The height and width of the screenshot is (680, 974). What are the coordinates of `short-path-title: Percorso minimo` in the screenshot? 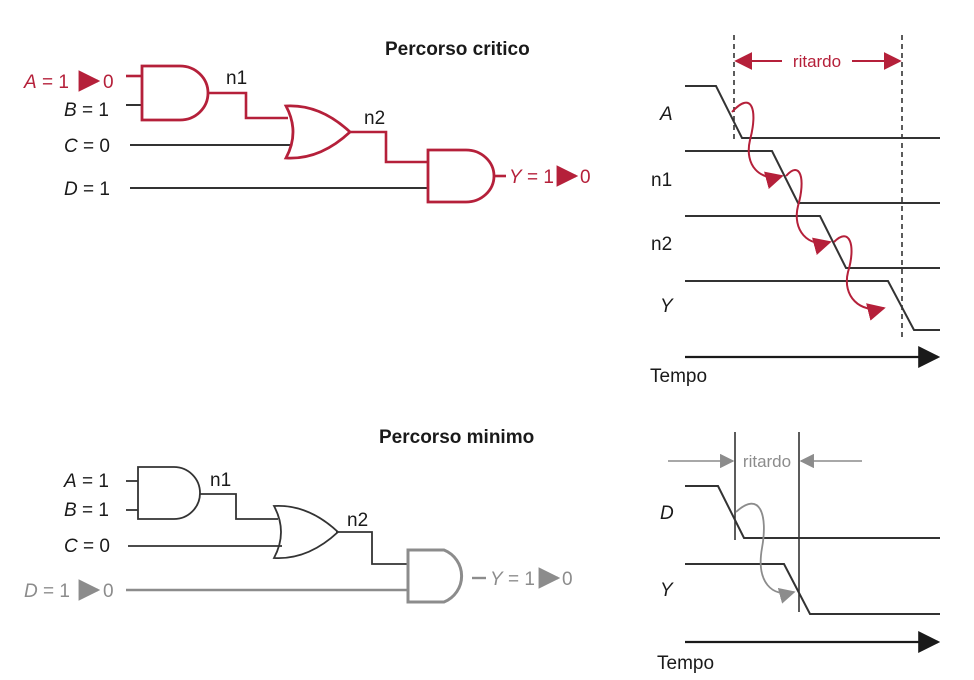 It's located at (456, 437).